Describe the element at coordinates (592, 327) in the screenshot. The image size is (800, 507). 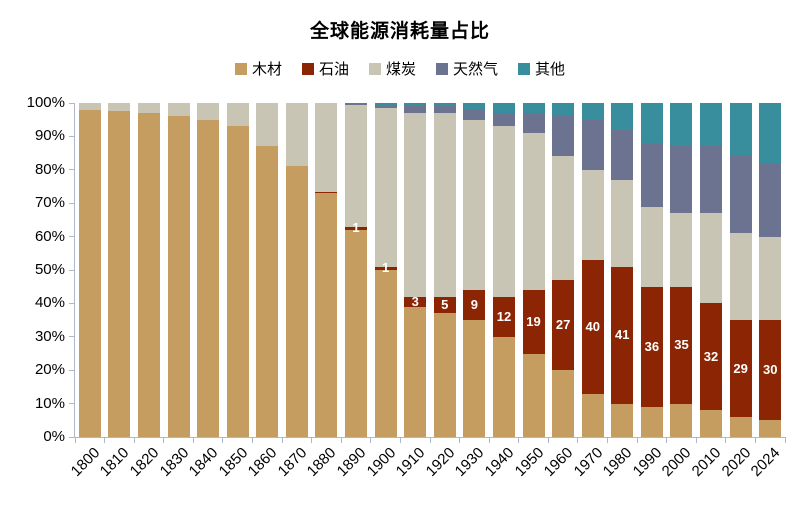
I see `segment-oil-1970` at that location.